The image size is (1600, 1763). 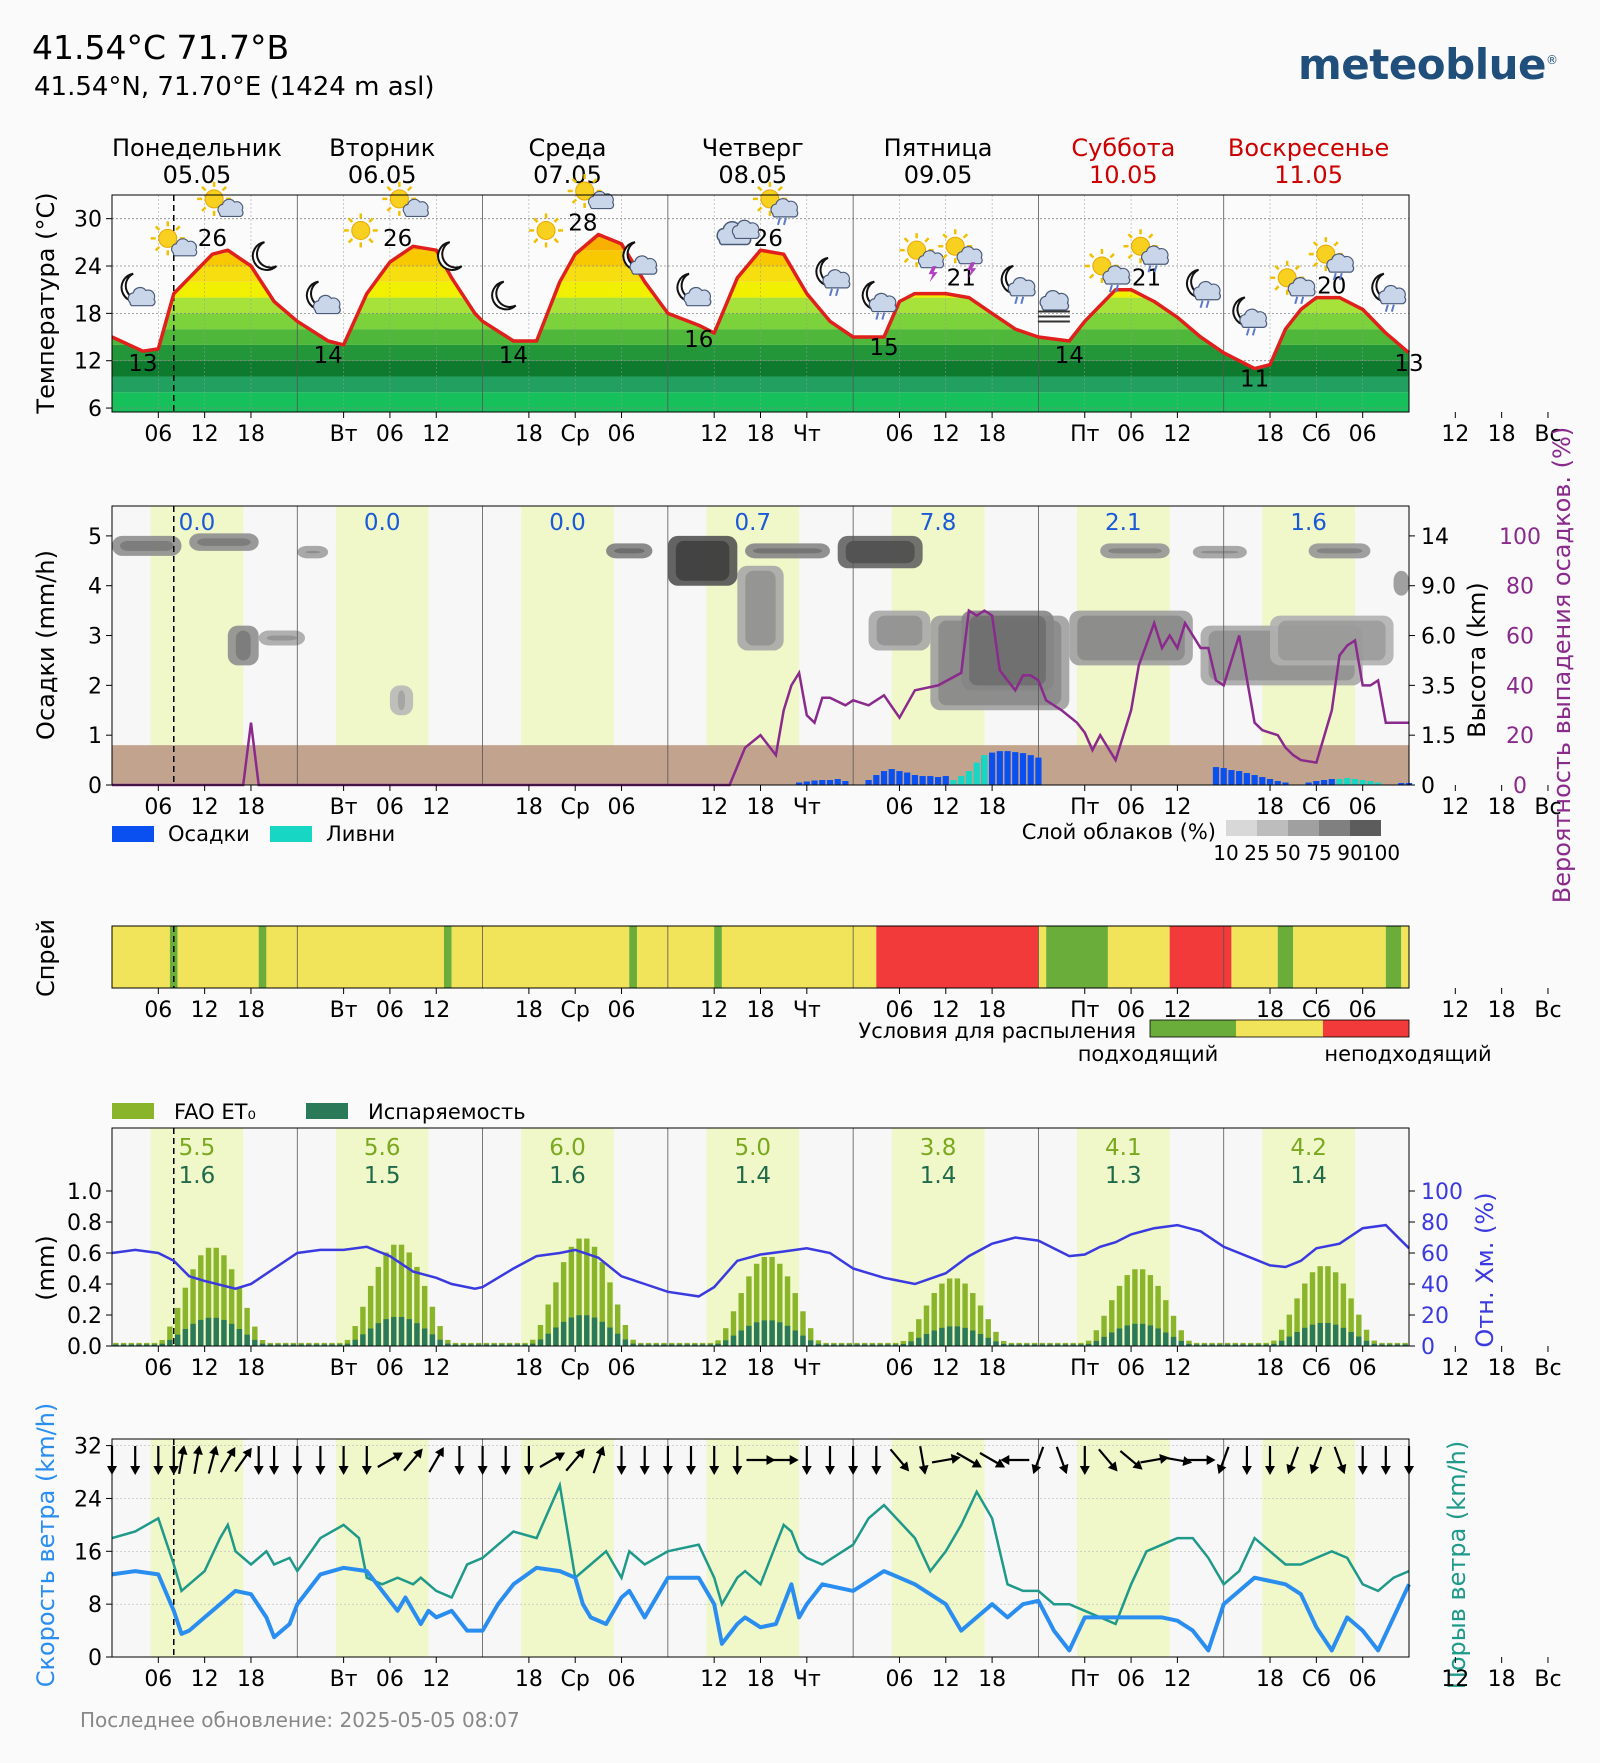 I want to click on last-update-text: Последнее обновление: 2025-05-05 08:07, so click(x=300, y=1720).